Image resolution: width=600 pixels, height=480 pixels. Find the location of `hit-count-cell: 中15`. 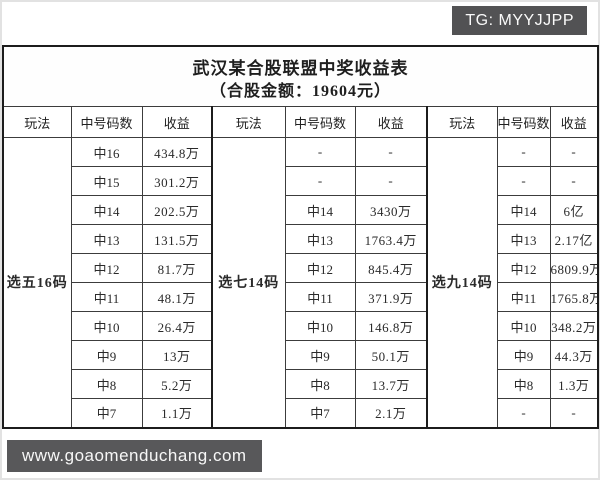

hit-count-cell: 中15 is located at coordinates (106, 181).